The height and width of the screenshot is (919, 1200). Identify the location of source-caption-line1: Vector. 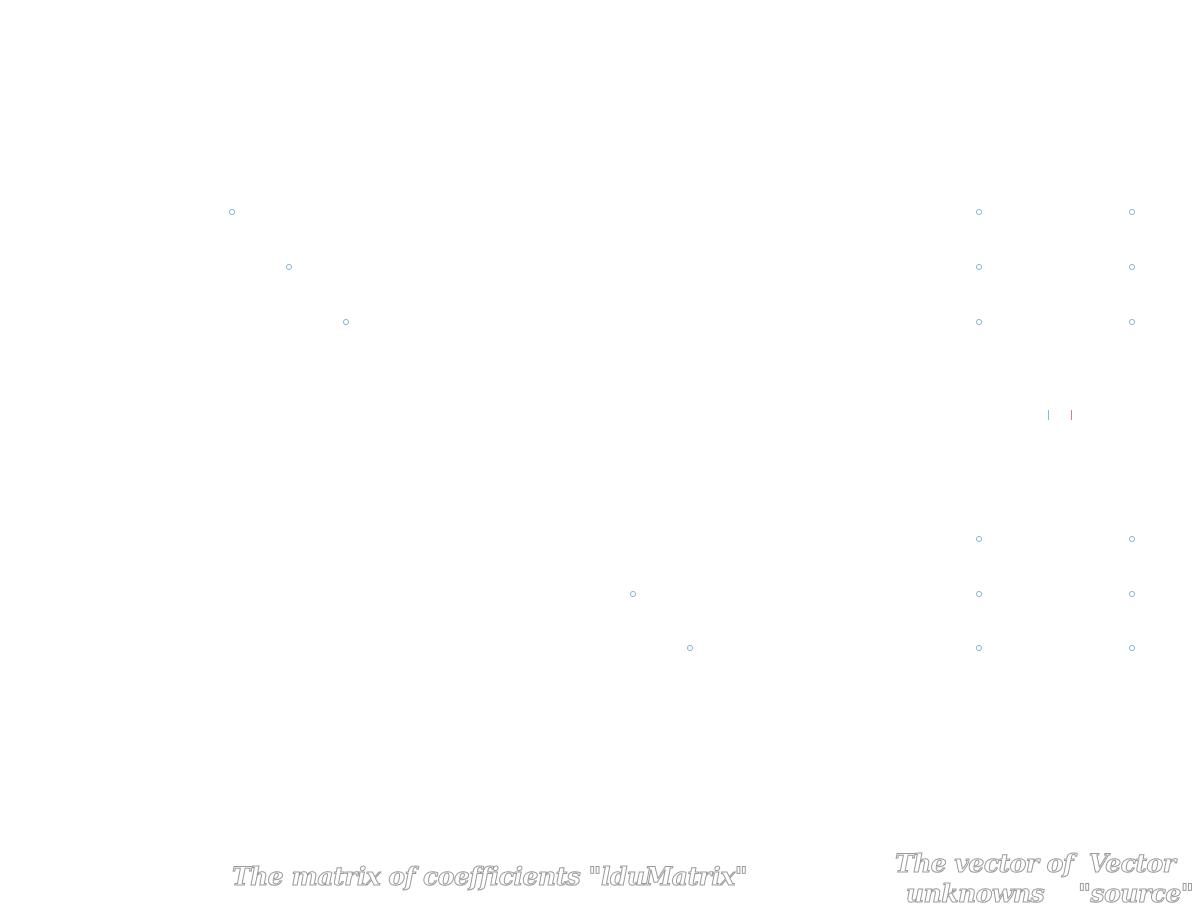
(1132, 864).